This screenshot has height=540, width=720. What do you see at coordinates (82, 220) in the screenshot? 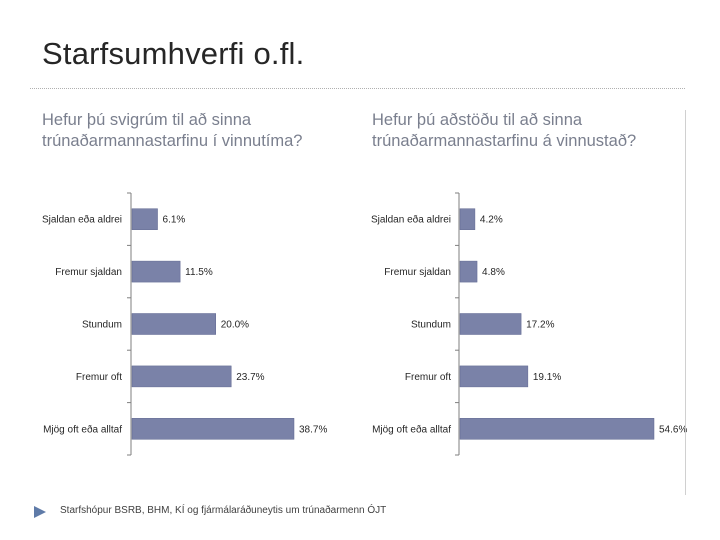
I see `chart-1-category-label: Sjaldan eða aldrei` at bounding box center [82, 220].